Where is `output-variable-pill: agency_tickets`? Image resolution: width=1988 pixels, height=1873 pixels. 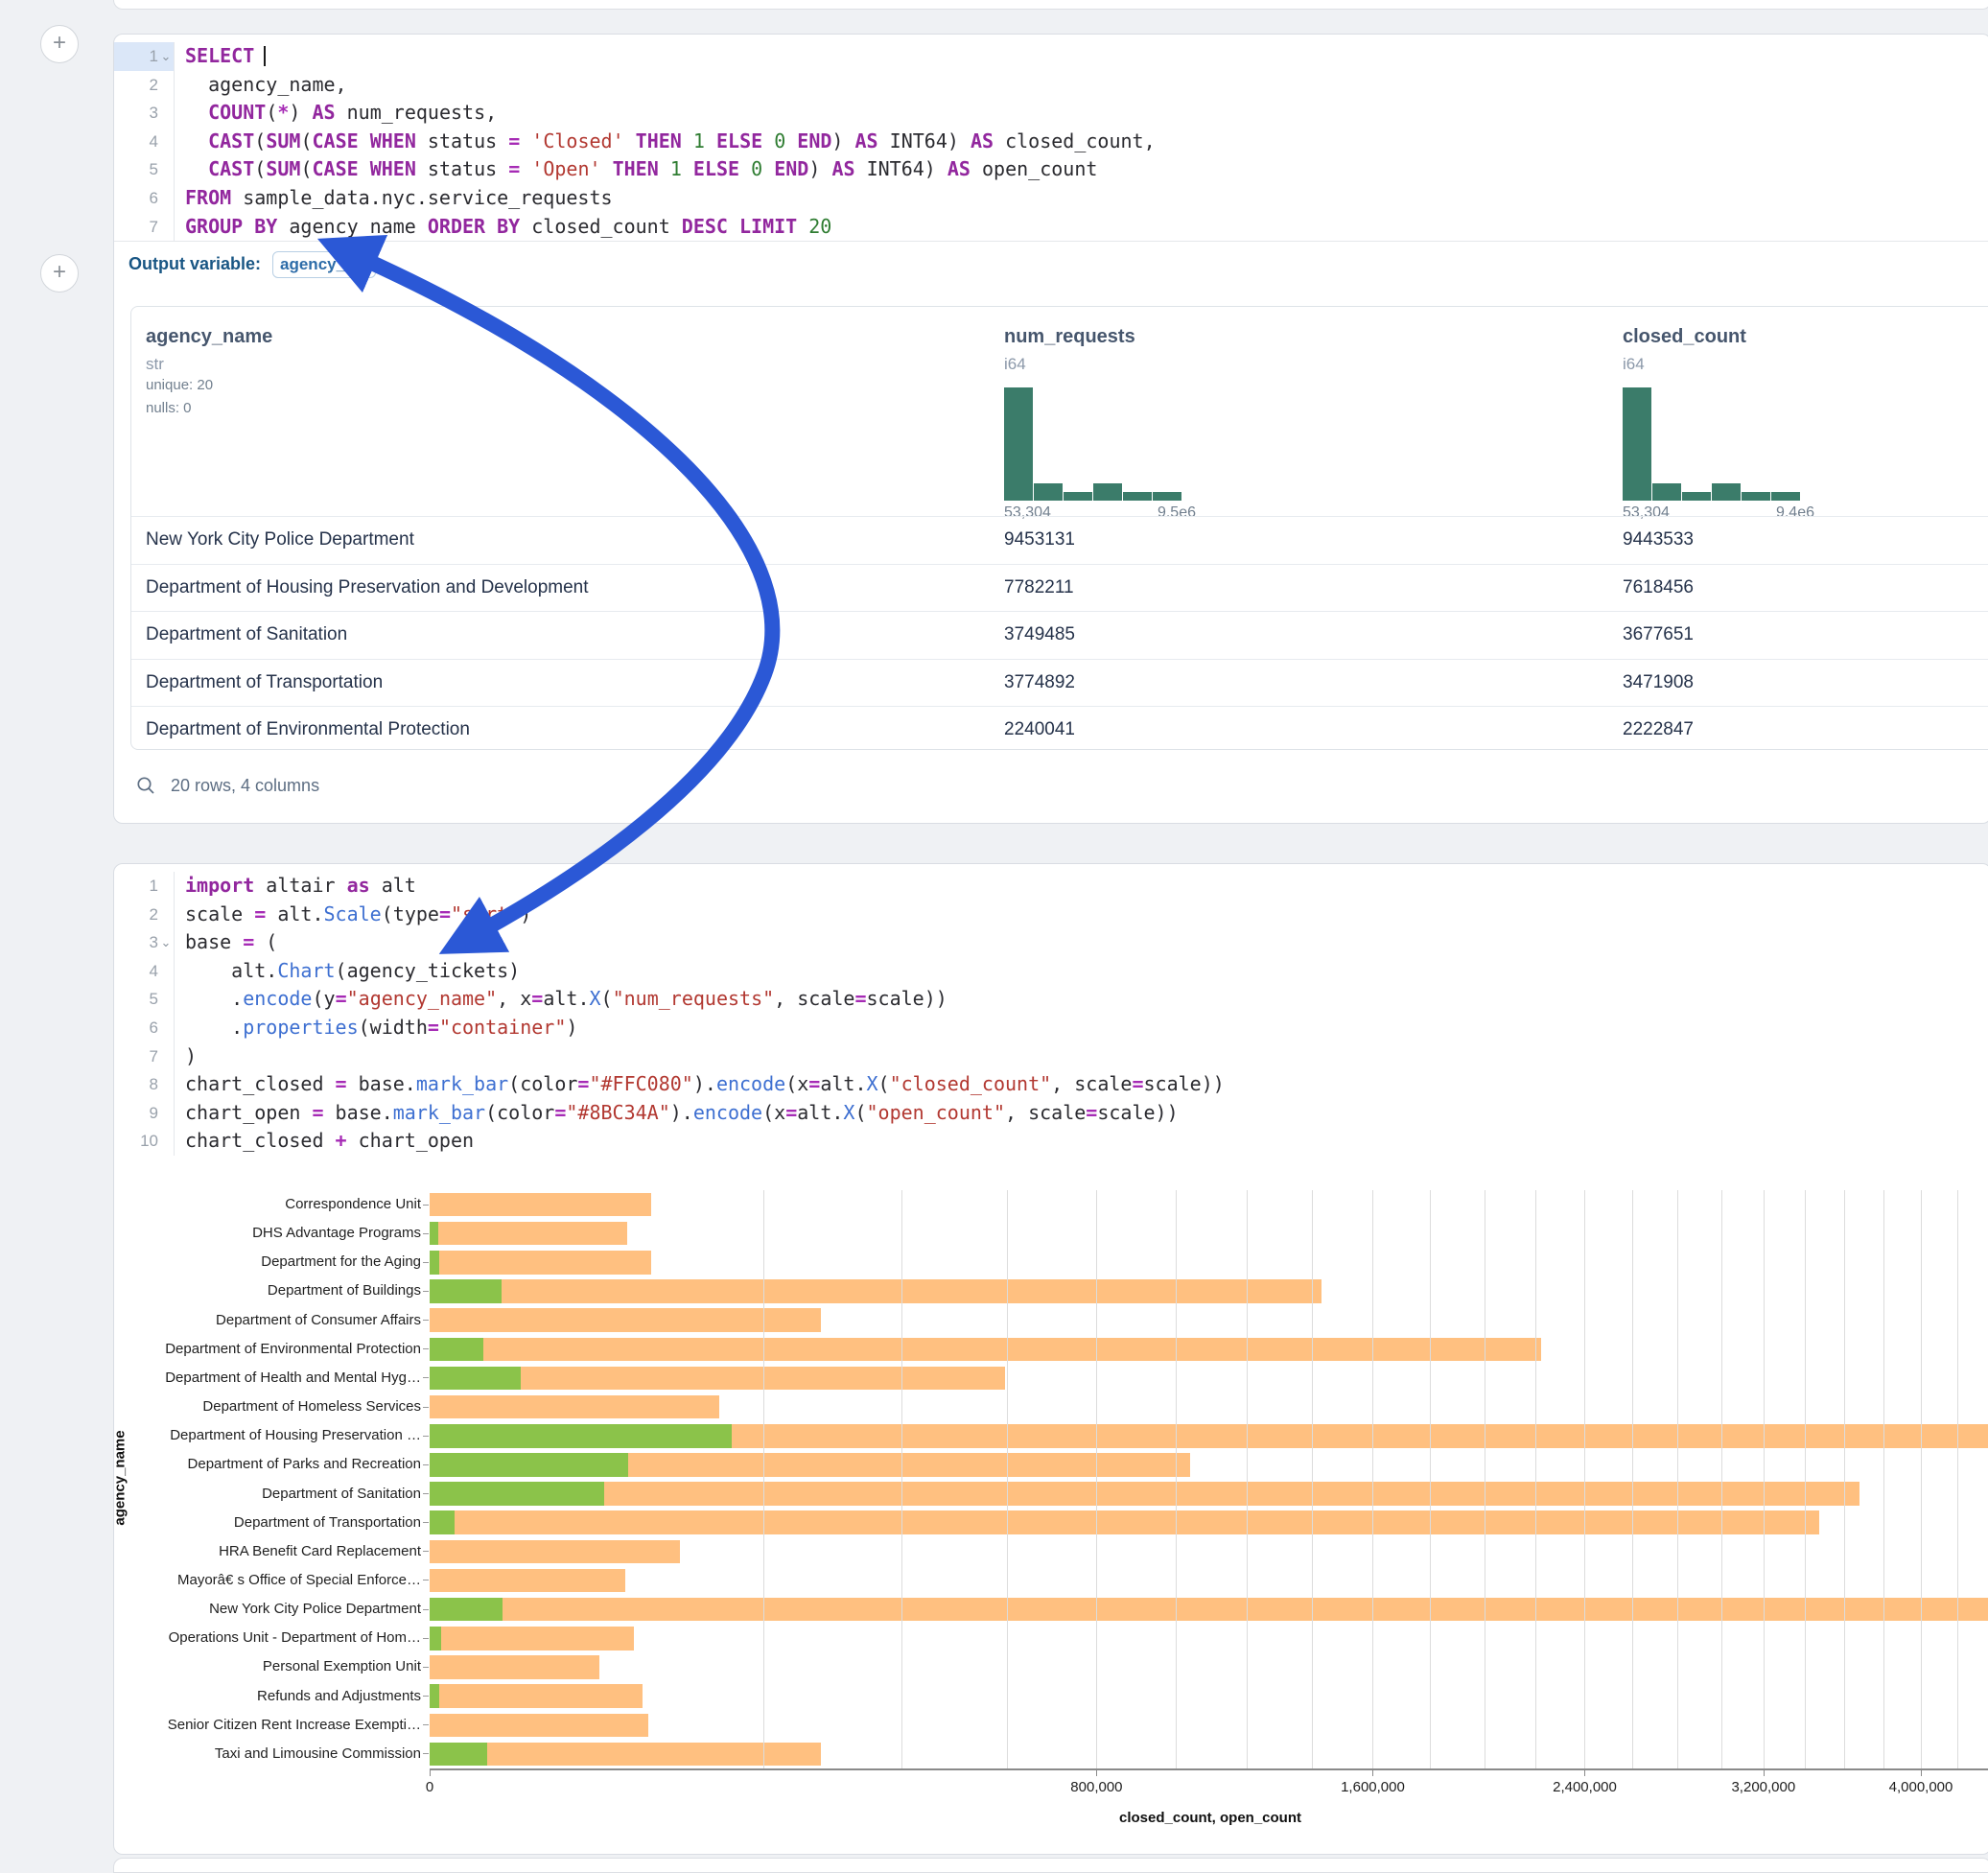
output-variable-pill: agency_tickets is located at coordinates (324, 264).